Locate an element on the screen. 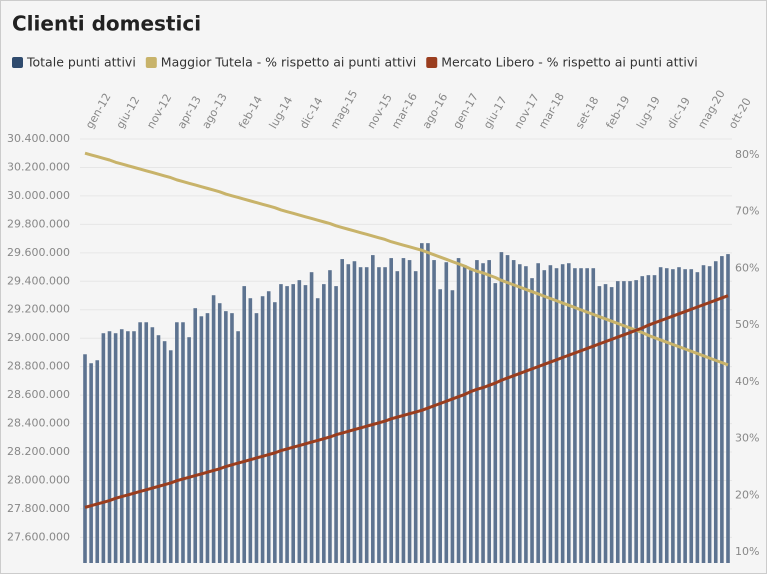 The height and width of the screenshot is (575, 768). y-tick-label: 29.600.000 is located at coordinates (38, 252).